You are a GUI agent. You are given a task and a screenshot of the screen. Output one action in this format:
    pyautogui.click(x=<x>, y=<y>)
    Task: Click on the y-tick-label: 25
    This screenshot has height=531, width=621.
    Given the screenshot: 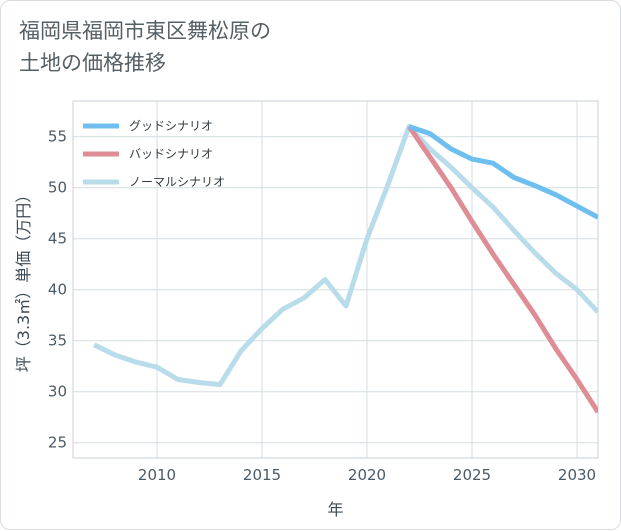 What is the action you would take?
    pyautogui.click(x=57, y=443)
    